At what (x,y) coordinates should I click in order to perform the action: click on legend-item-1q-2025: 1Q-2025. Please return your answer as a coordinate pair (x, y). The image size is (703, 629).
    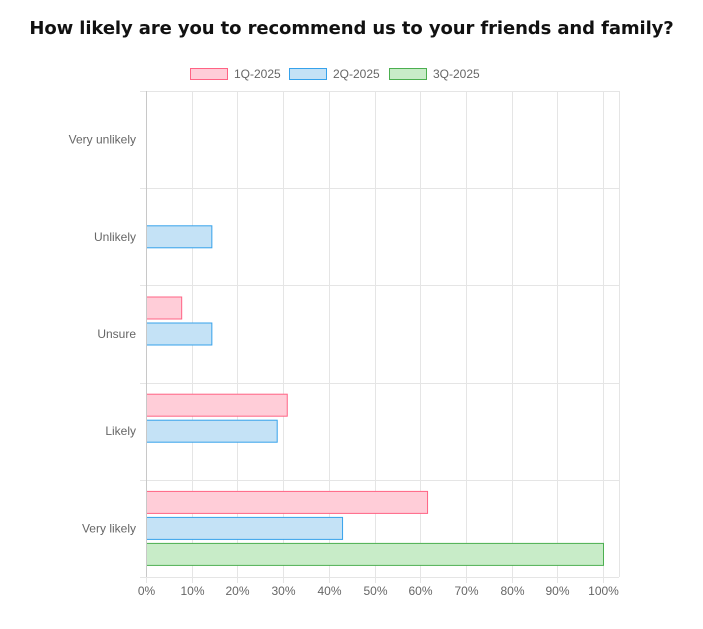
    Looking at the image, I should click on (235, 74).